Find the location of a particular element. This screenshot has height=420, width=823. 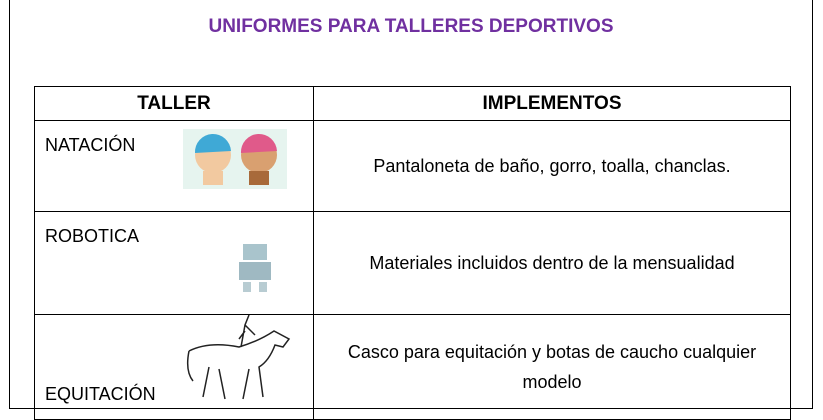

header-cell: IMPLEMENTOS is located at coordinates (552, 103).